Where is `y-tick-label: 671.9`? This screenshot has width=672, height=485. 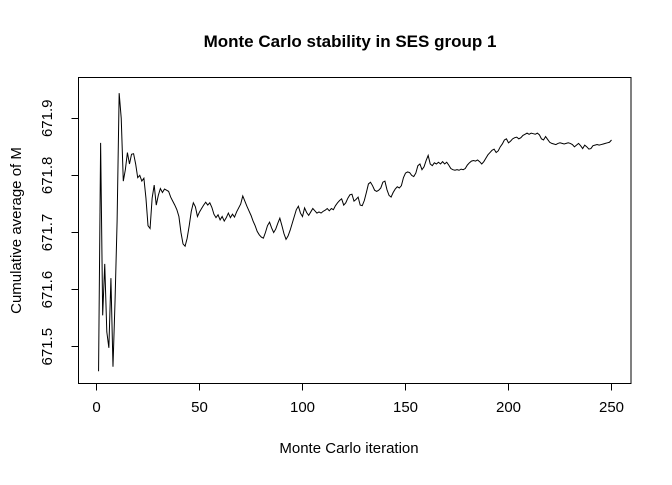
y-tick-label: 671.9 is located at coordinates (47, 119).